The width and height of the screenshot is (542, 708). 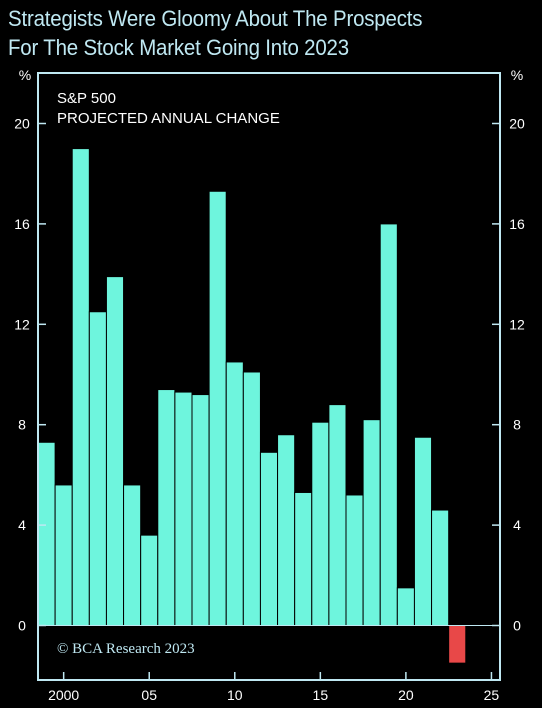 What do you see at coordinates (126, 649) in the screenshot?
I see `copyright-label: © BCA Research 2023` at bounding box center [126, 649].